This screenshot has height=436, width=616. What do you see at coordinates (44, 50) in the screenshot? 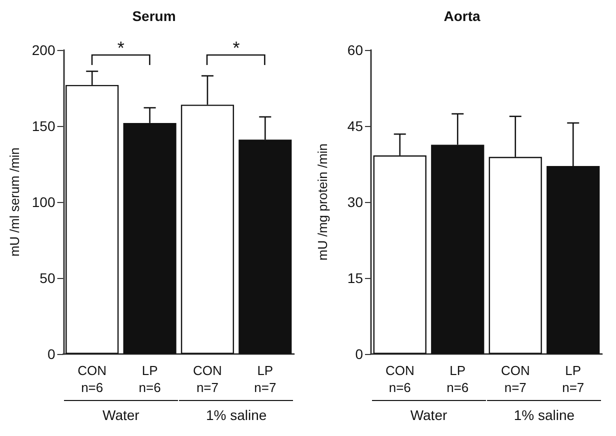
I see `y-tick-label: 200` at bounding box center [44, 50].